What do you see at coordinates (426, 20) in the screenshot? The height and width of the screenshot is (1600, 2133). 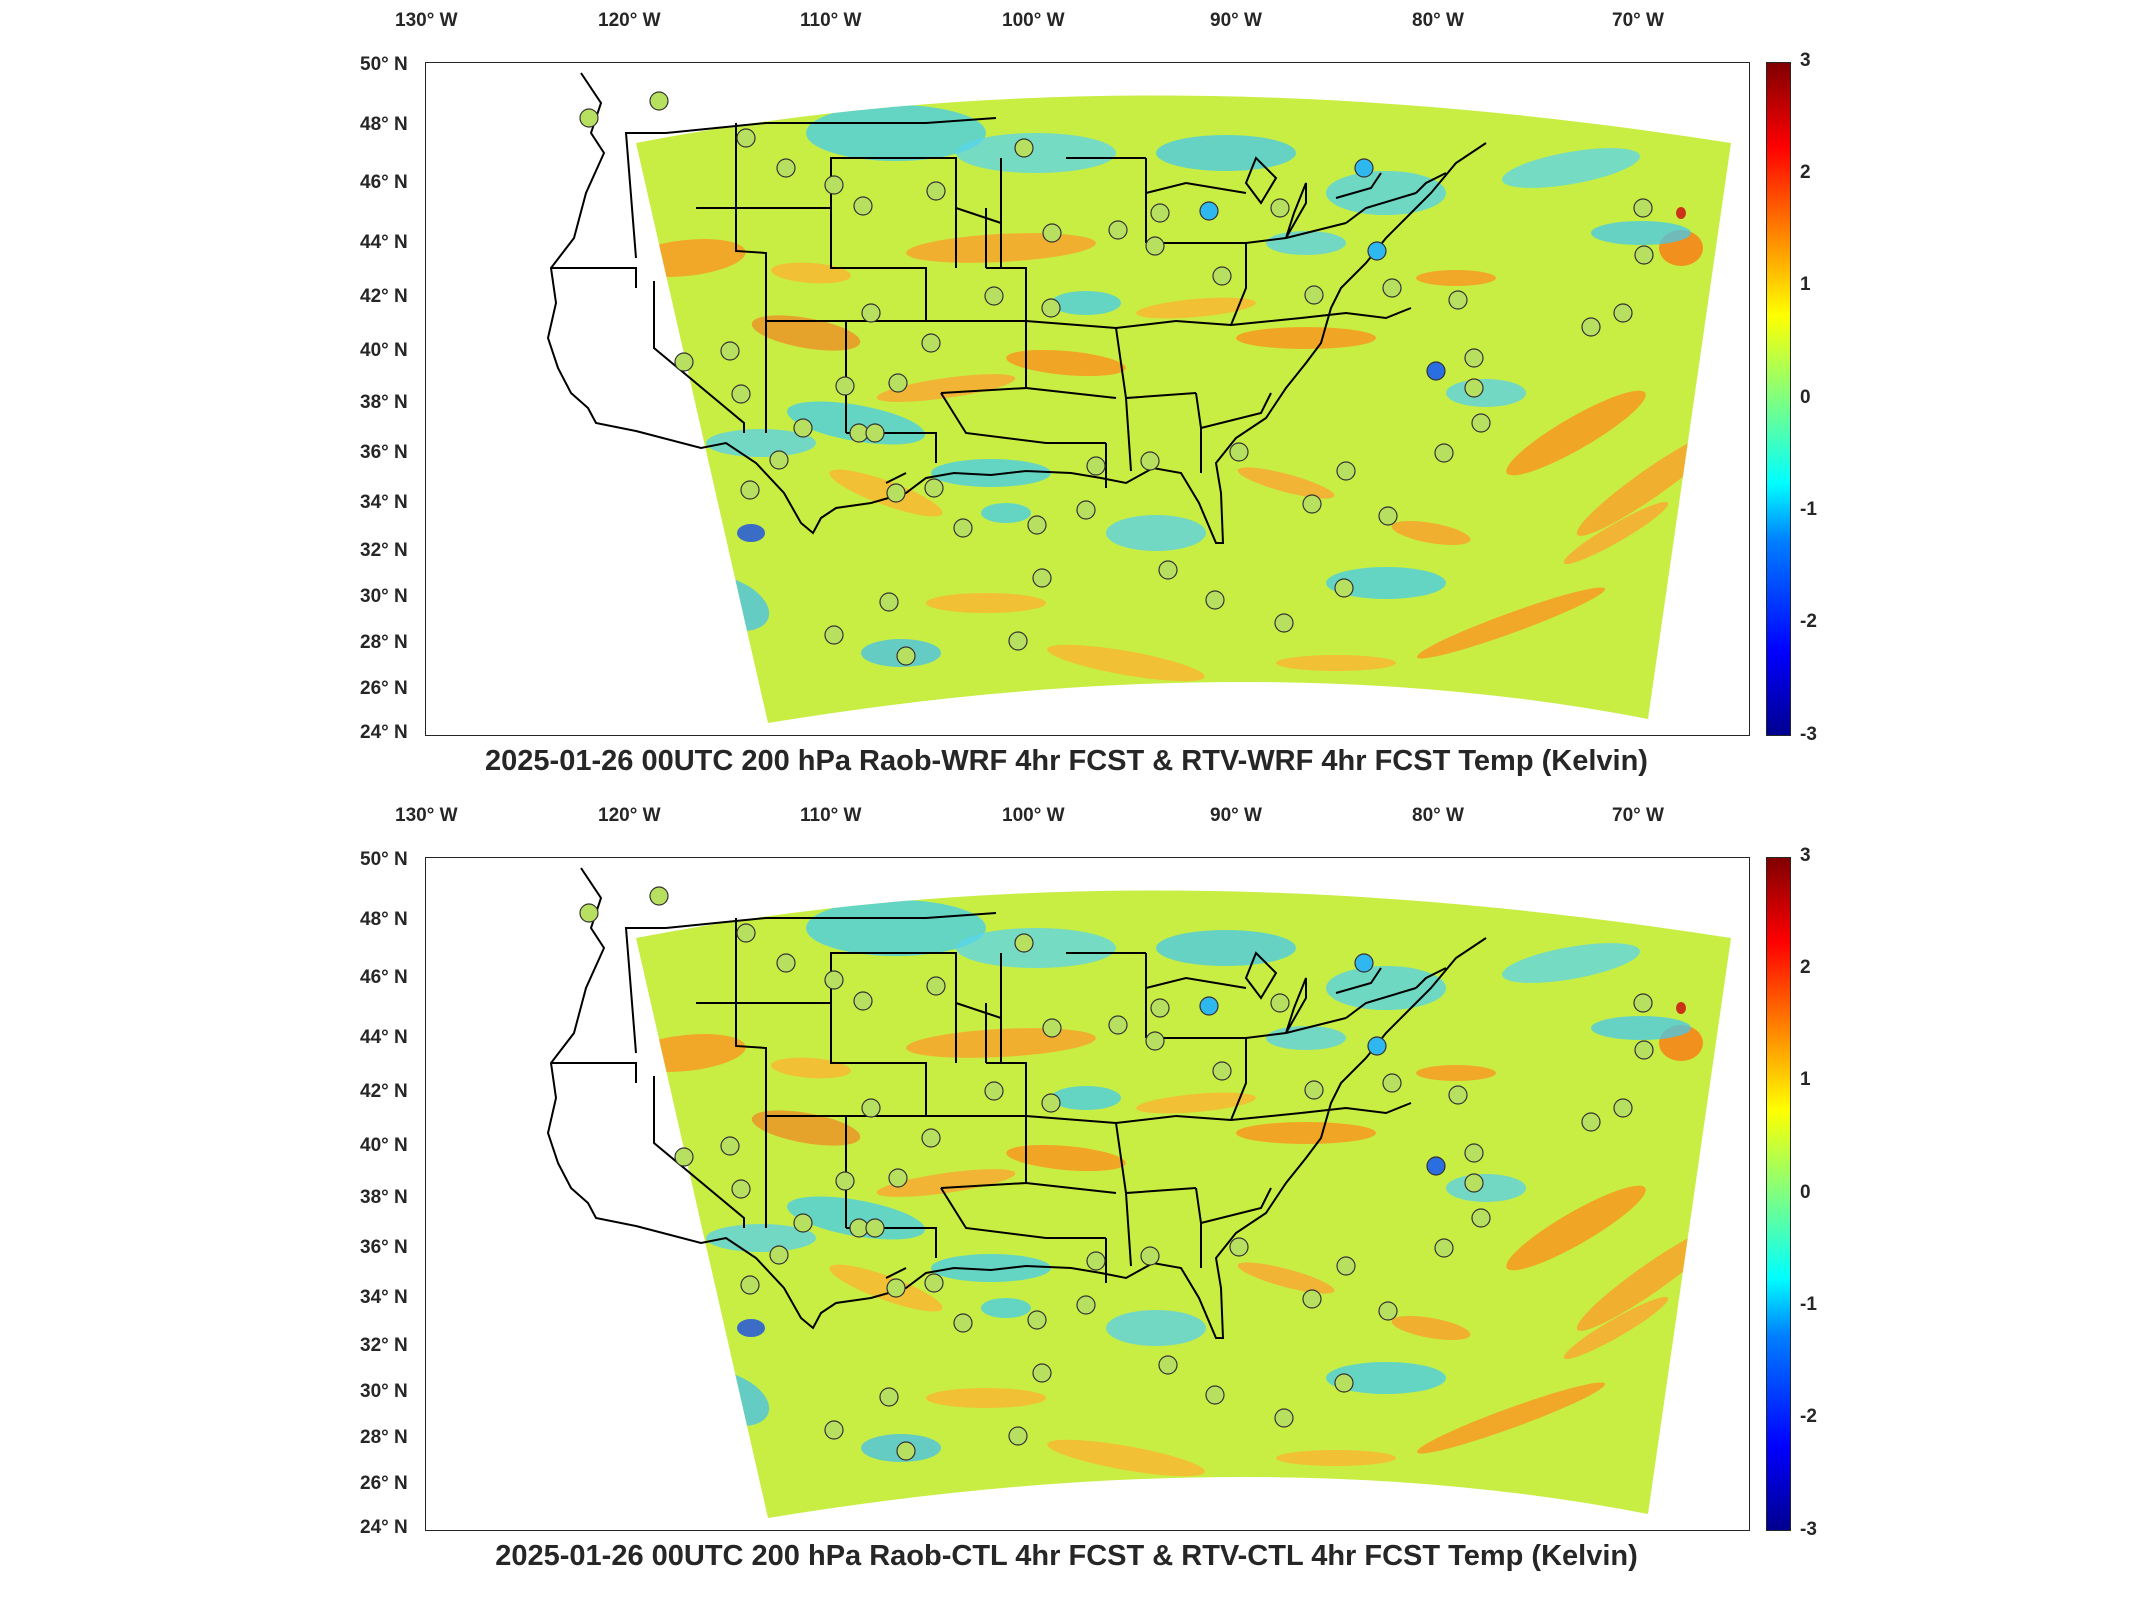 I see `lon-tick-label: 130° W` at bounding box center [426, 20].